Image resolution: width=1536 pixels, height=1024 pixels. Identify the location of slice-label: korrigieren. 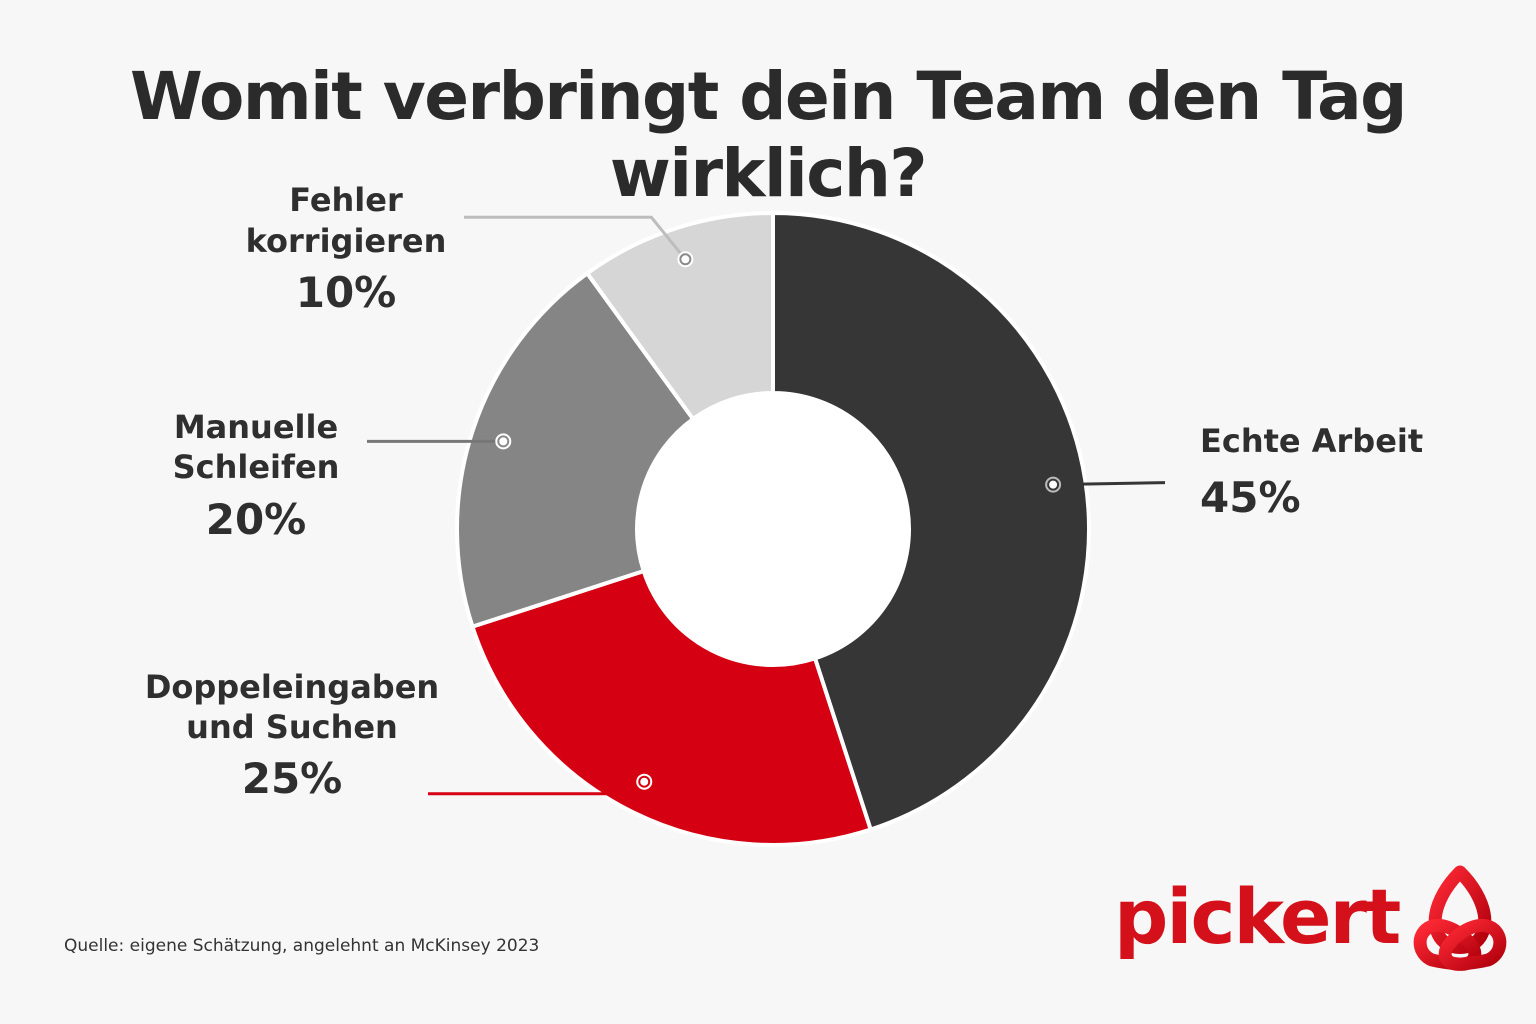
(346, 241).